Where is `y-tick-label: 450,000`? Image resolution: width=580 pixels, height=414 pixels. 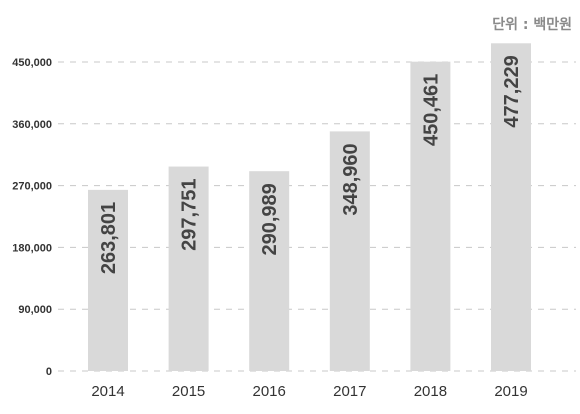
y-tick-label: 450,000 is located at coordinates (32, 63).